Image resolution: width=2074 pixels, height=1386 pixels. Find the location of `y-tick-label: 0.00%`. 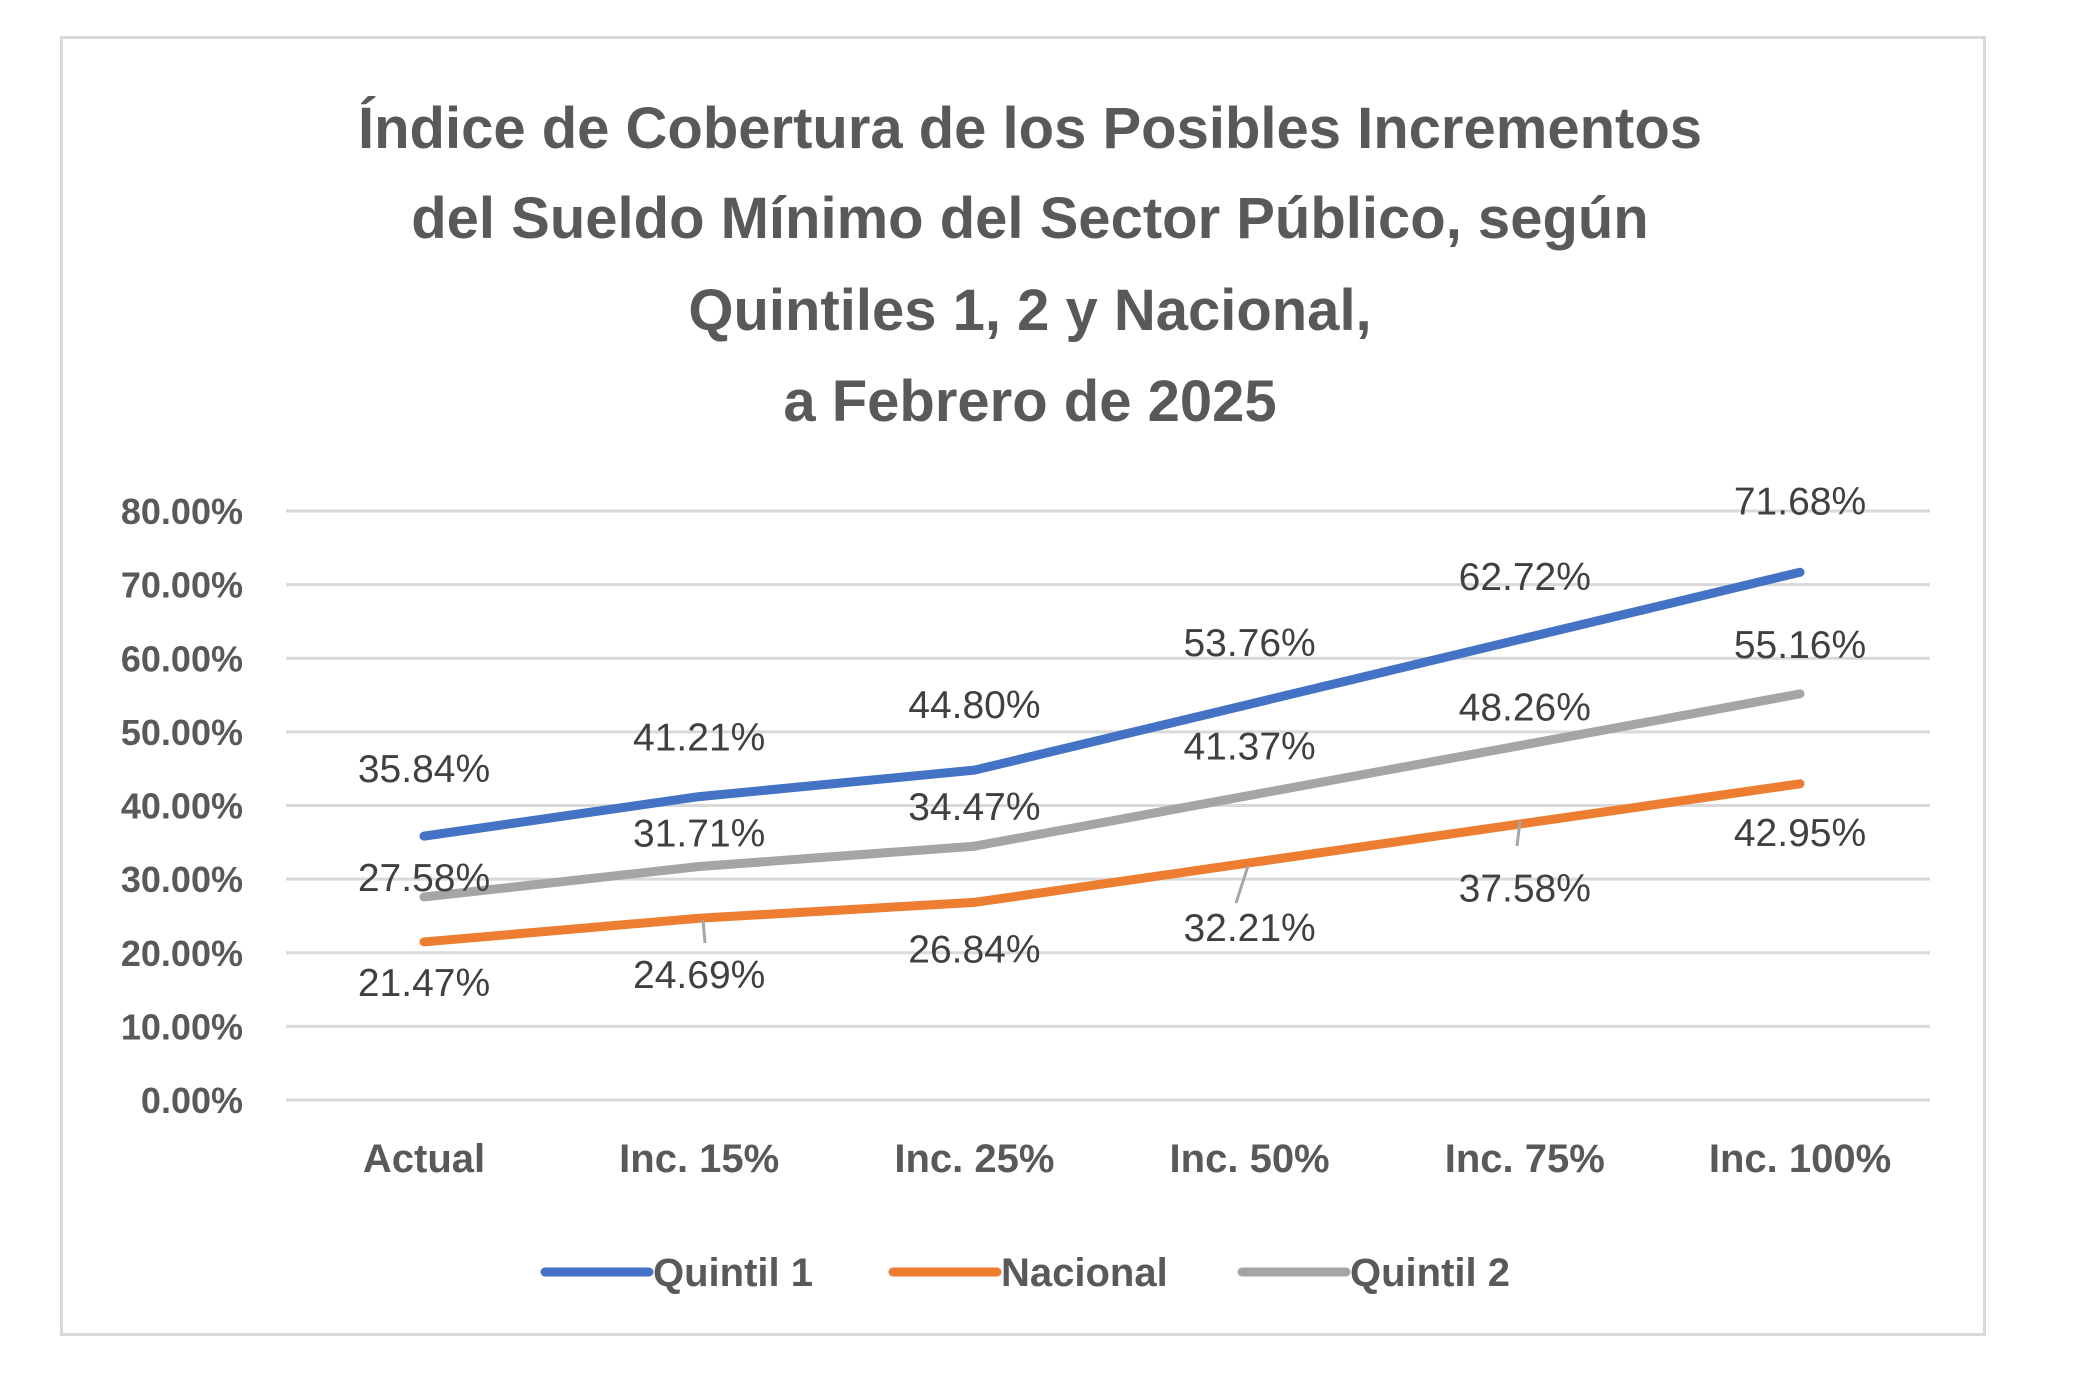

y-tick-label: 0.00% is located at coordinates (192, 1100).